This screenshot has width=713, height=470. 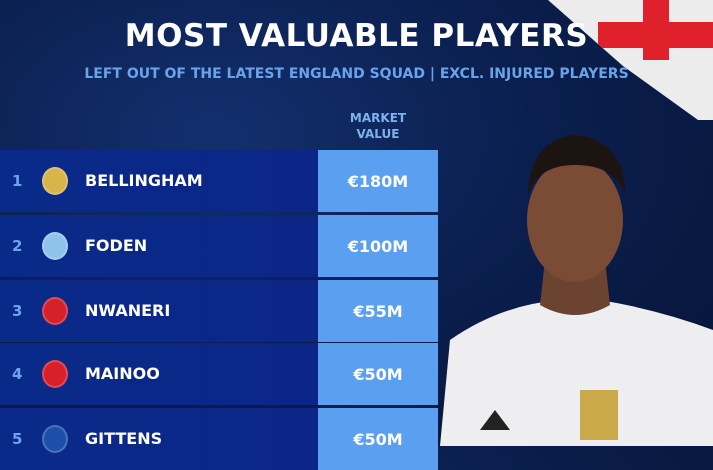 I want to click on page-title: MOST VALUABLE PLAYERS, so click(x=356, y=36).